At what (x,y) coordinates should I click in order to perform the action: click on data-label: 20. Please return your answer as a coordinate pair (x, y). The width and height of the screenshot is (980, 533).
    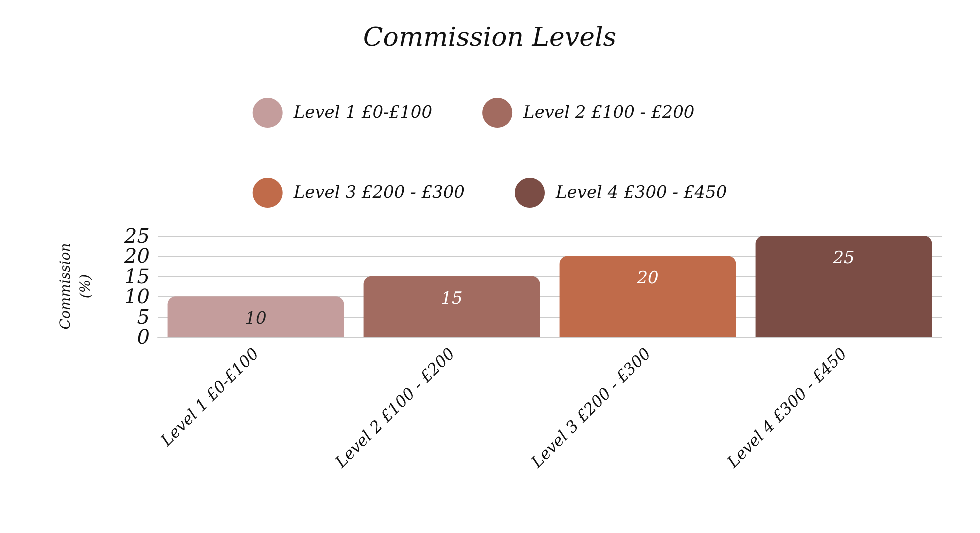
    Looking at the image, I should click on (647, 278).